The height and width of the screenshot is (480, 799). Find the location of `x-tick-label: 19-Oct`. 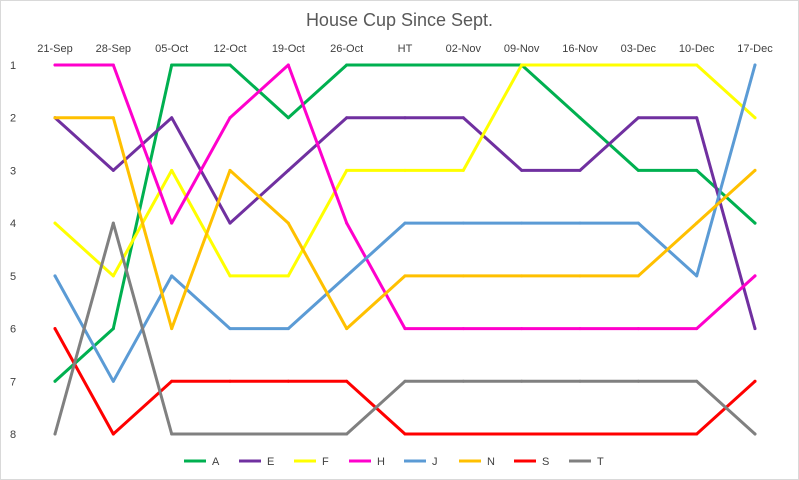

x-tick-label: 19-Oct is located at coordinates (288, 49).